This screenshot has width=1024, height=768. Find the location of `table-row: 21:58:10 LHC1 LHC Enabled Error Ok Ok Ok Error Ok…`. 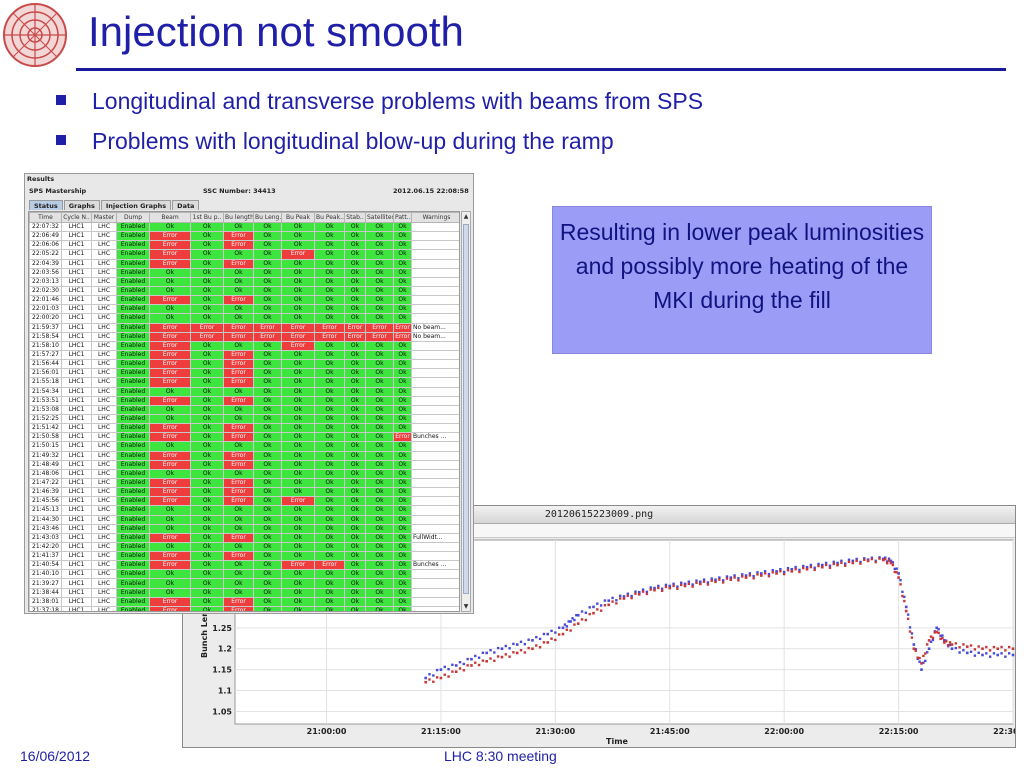

table-row: 21:58:10 LHC1 LHC Enabled Error Ok Ok Ok Error Ok… is located at coordinates (244, 345).